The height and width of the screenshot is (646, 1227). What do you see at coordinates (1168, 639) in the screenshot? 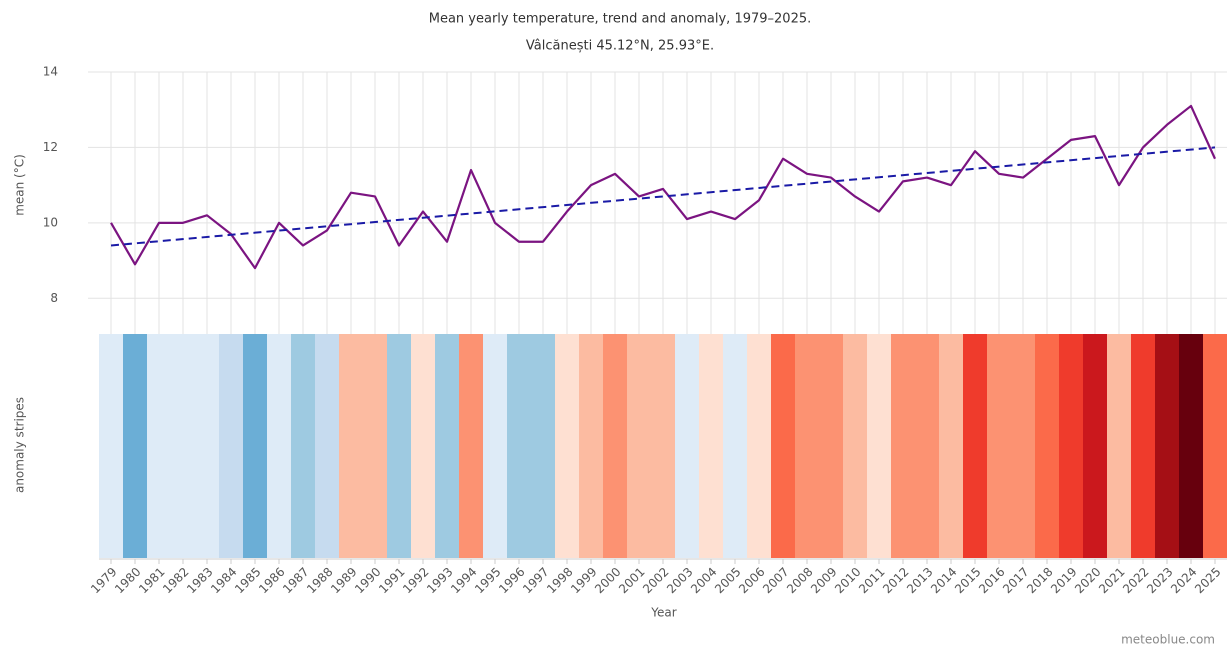
I see `credit: meteoblue.com` at bounding box center [1168, 639].